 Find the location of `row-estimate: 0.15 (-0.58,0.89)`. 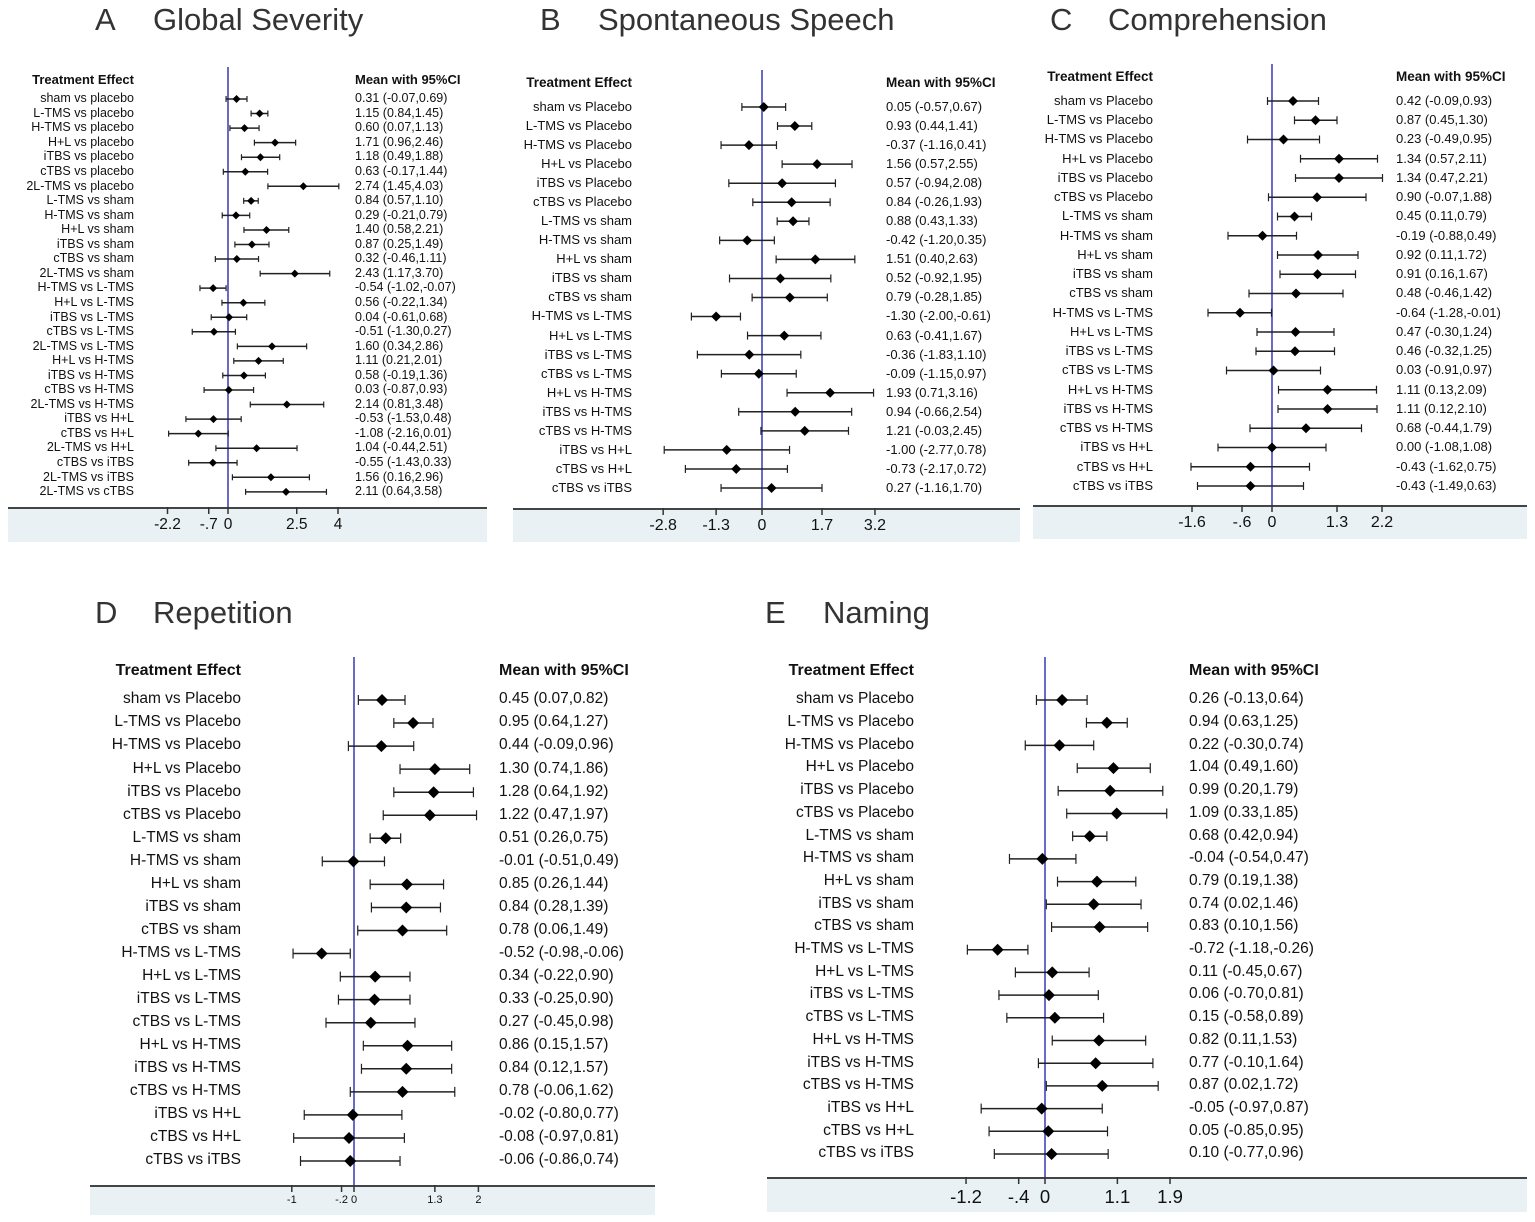

row-estimate: 0.15 (-0.58,0.89) is located at coordinates (1246, 1017).